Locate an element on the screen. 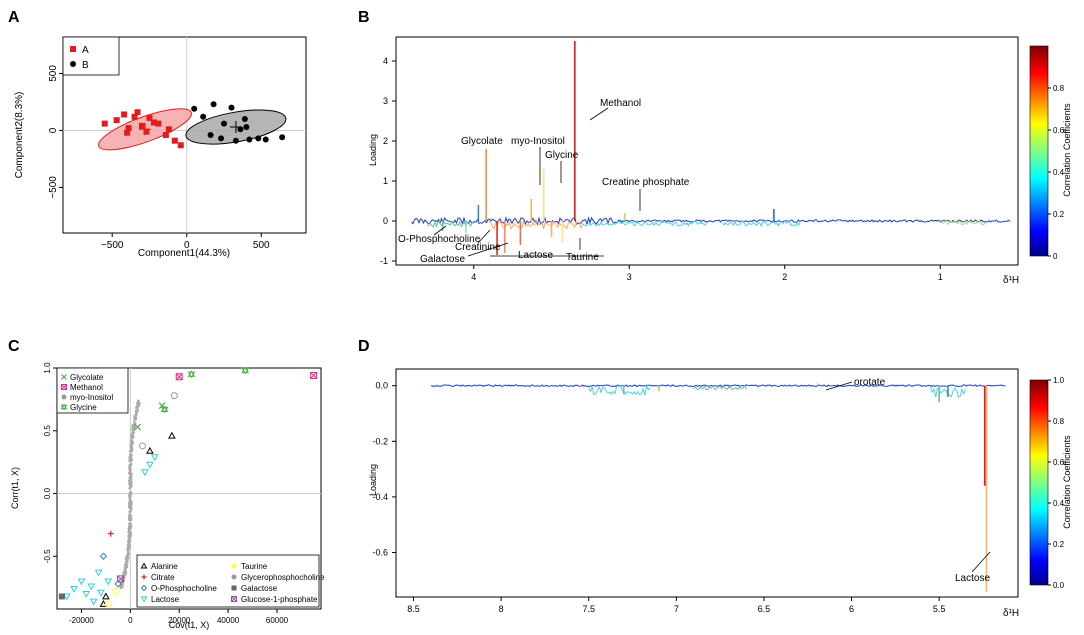  panel-b-spectrum is located at coordinates (711, 223).